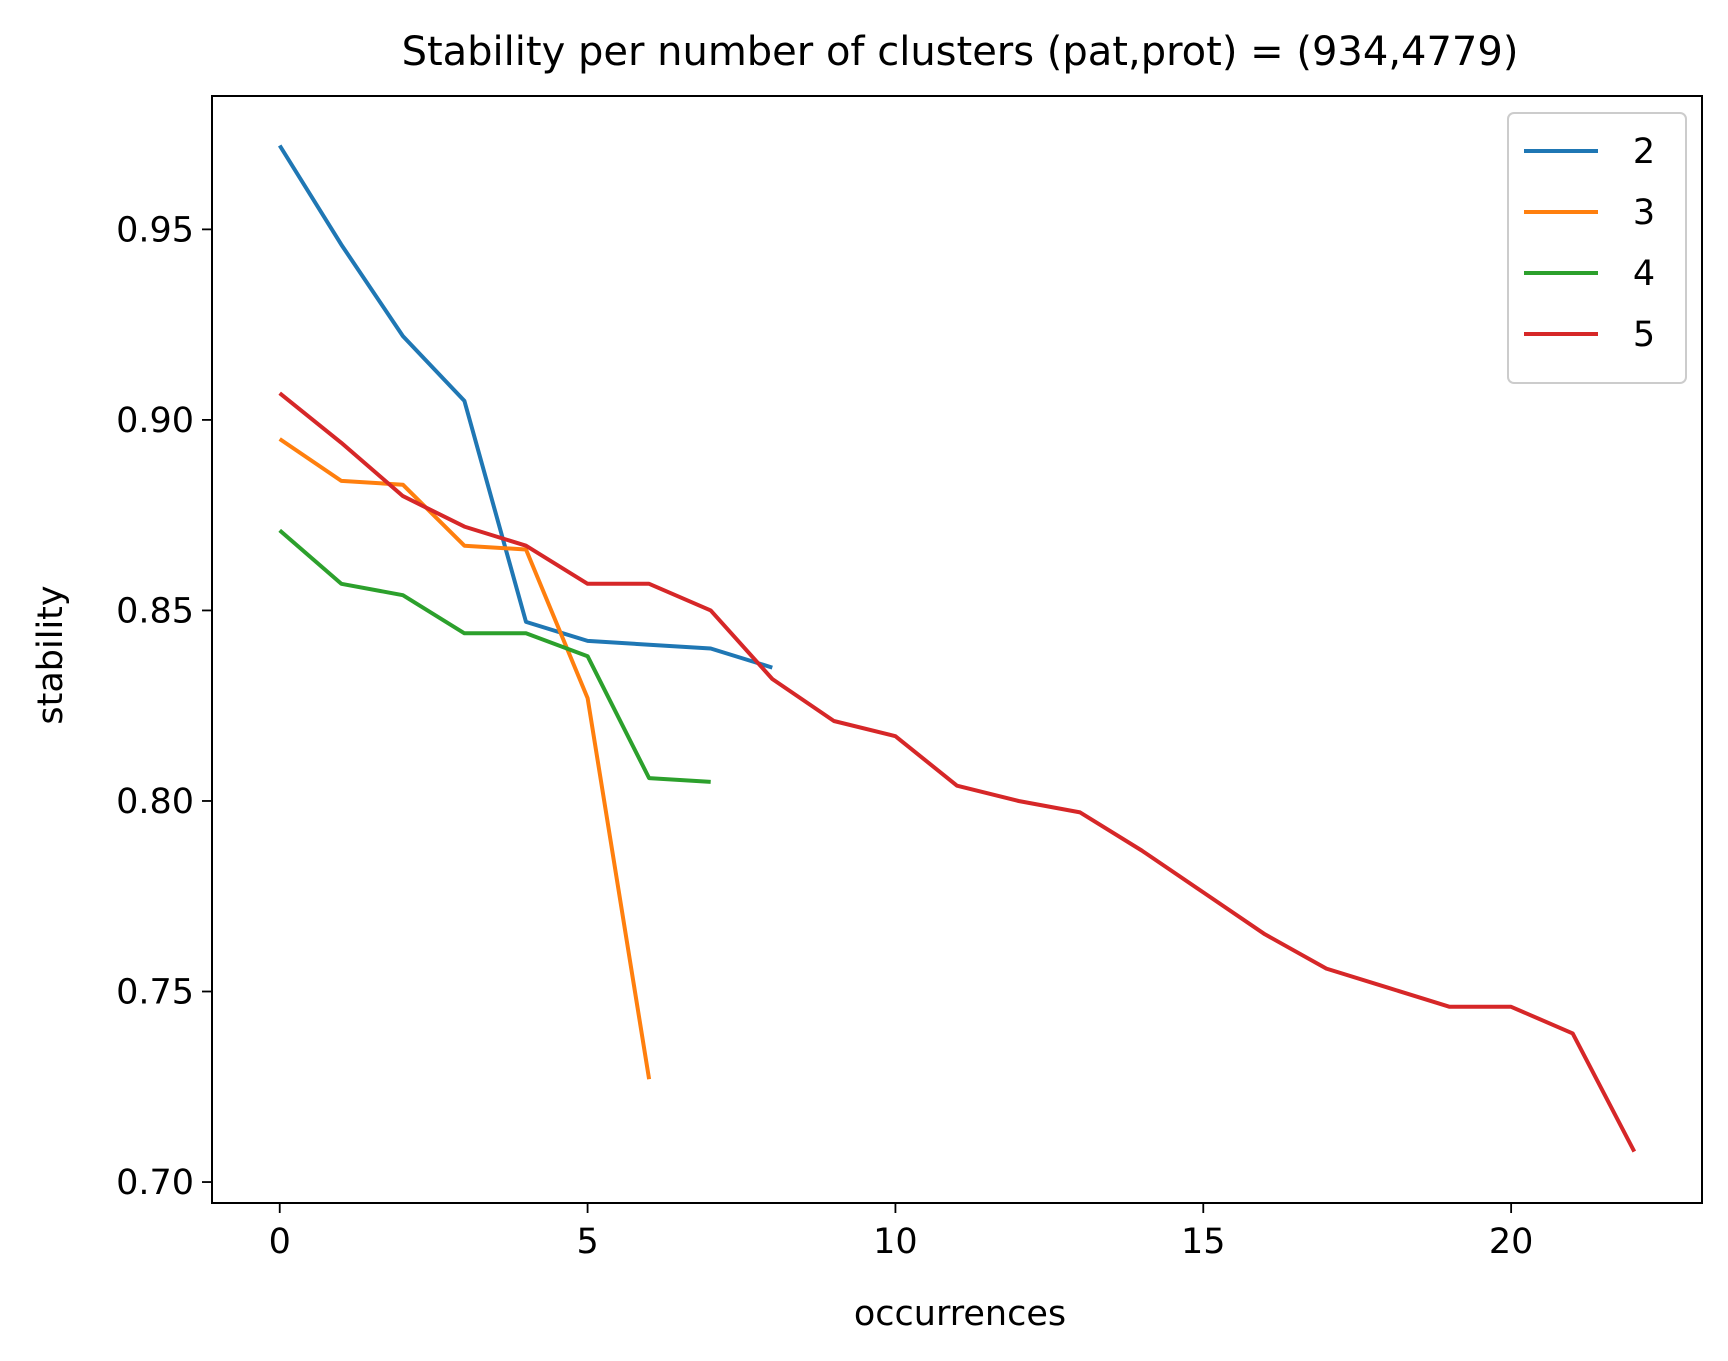  I want to click on legend-label-3: 3, so click(1644, 213).